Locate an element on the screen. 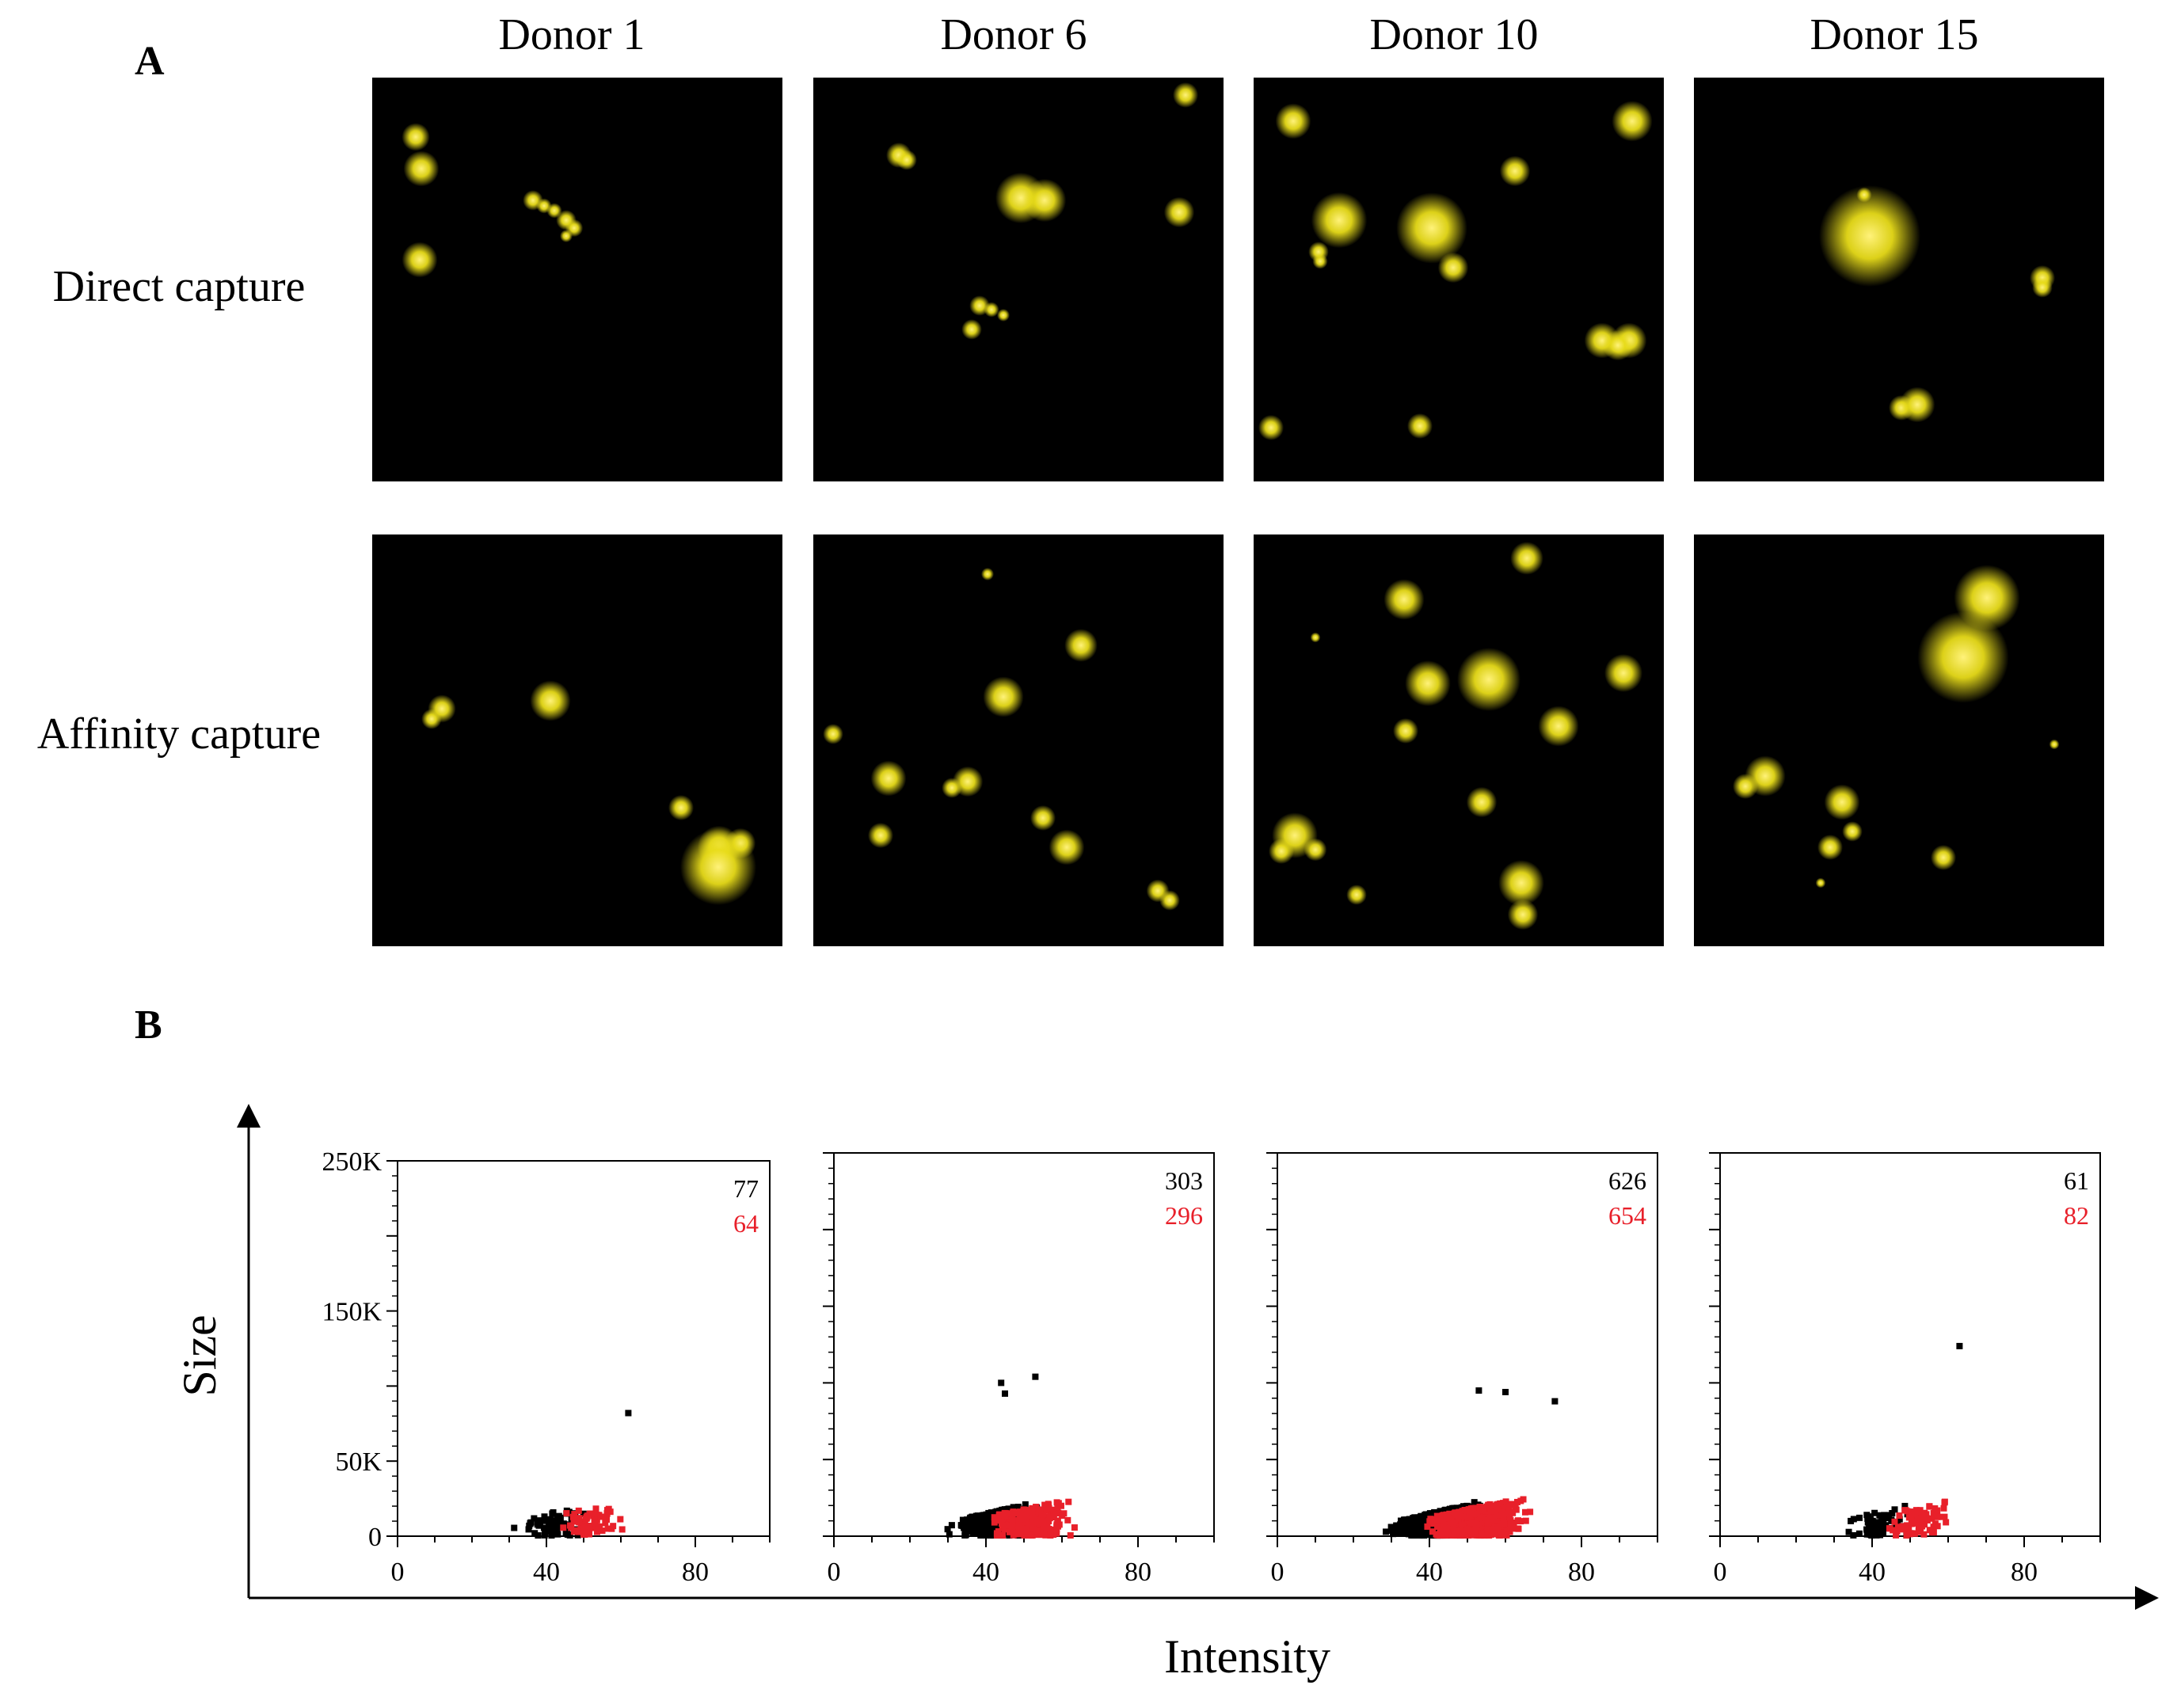 The height and width of the screenshot is (1708, 2177). scatter-plot-donor-6: 0 40 80 303 296 is located at coordinates (1019, 1369).